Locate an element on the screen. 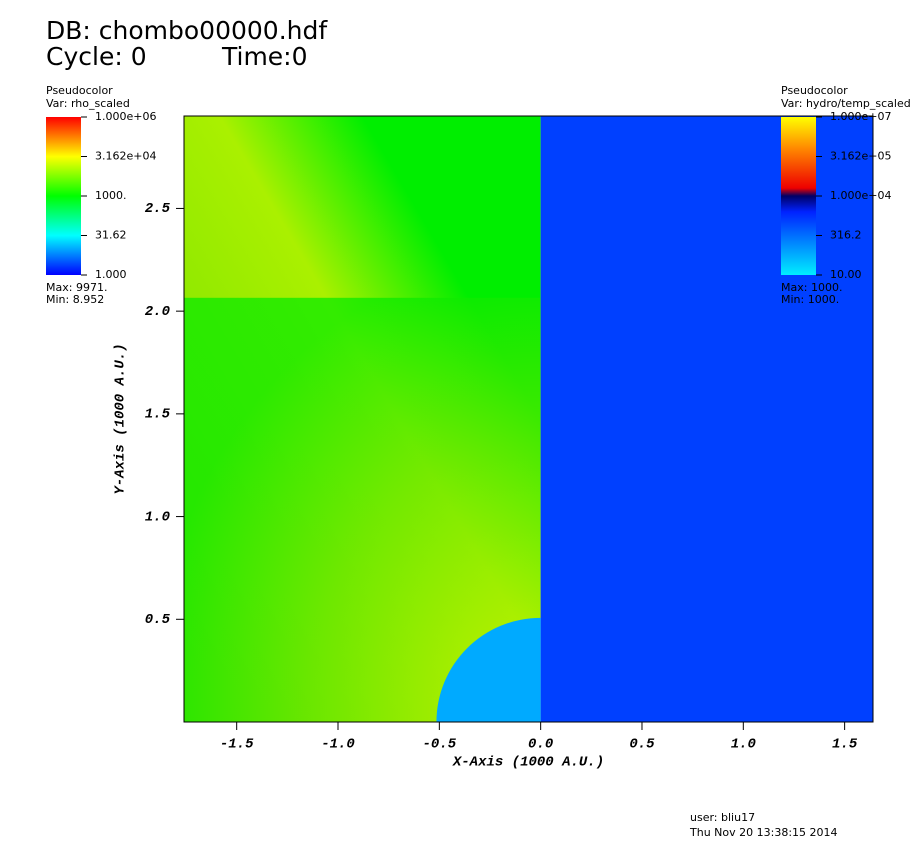 The width and height of the screenshot is (920, 856). x-tick-label: 1.0 is located at coordinates (743, 745).